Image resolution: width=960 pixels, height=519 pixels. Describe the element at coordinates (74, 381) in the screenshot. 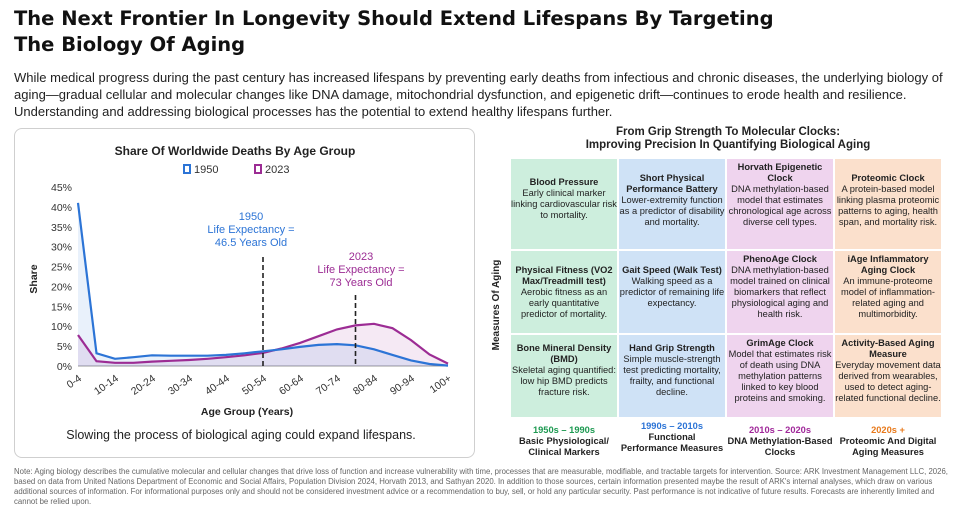

I see `x-tick-label: 0-4` at that location.